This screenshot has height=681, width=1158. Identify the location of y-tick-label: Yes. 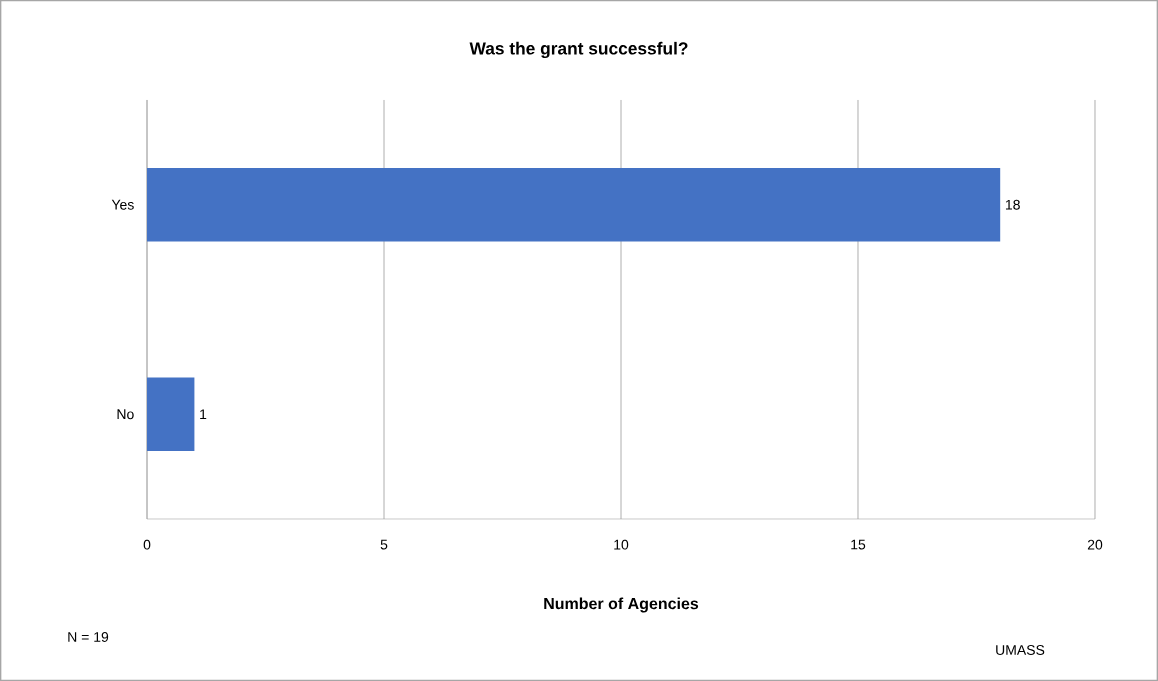
(122, 204).